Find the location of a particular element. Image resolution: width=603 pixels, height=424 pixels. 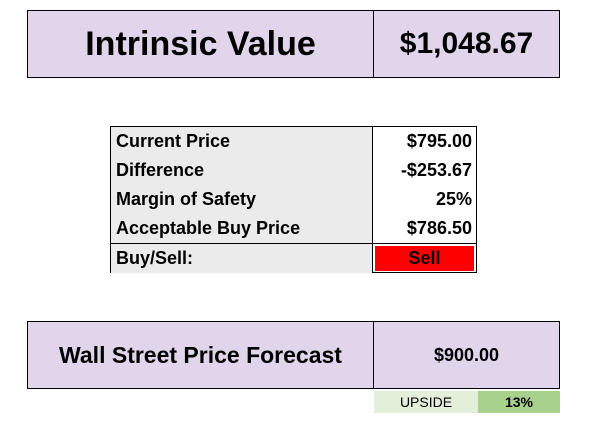

difference-value: -$253.67 is located at coordinates (424, 170).